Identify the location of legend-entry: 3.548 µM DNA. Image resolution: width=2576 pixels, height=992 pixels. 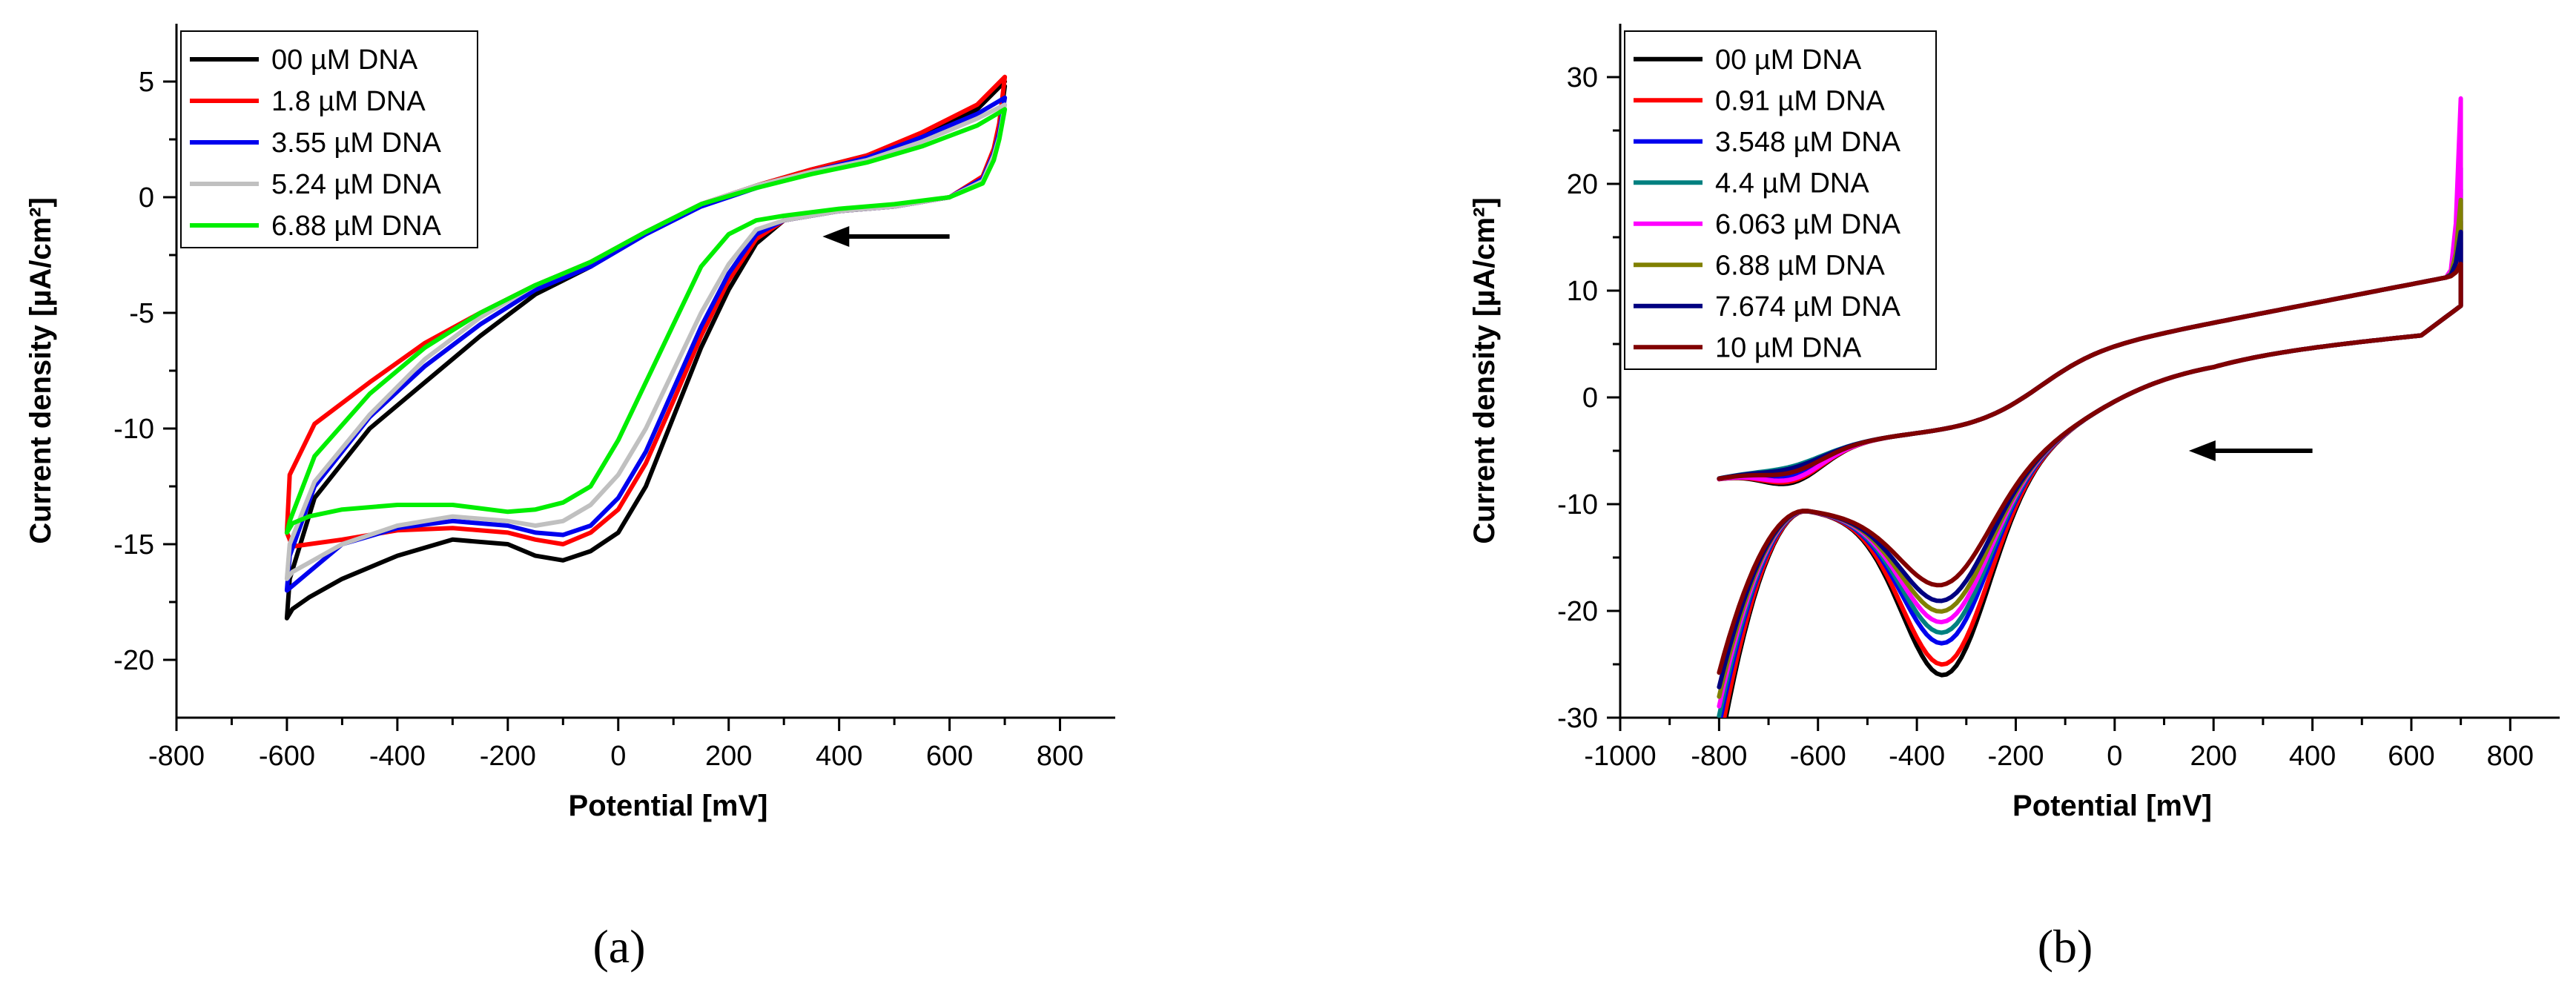
(1808, 142).